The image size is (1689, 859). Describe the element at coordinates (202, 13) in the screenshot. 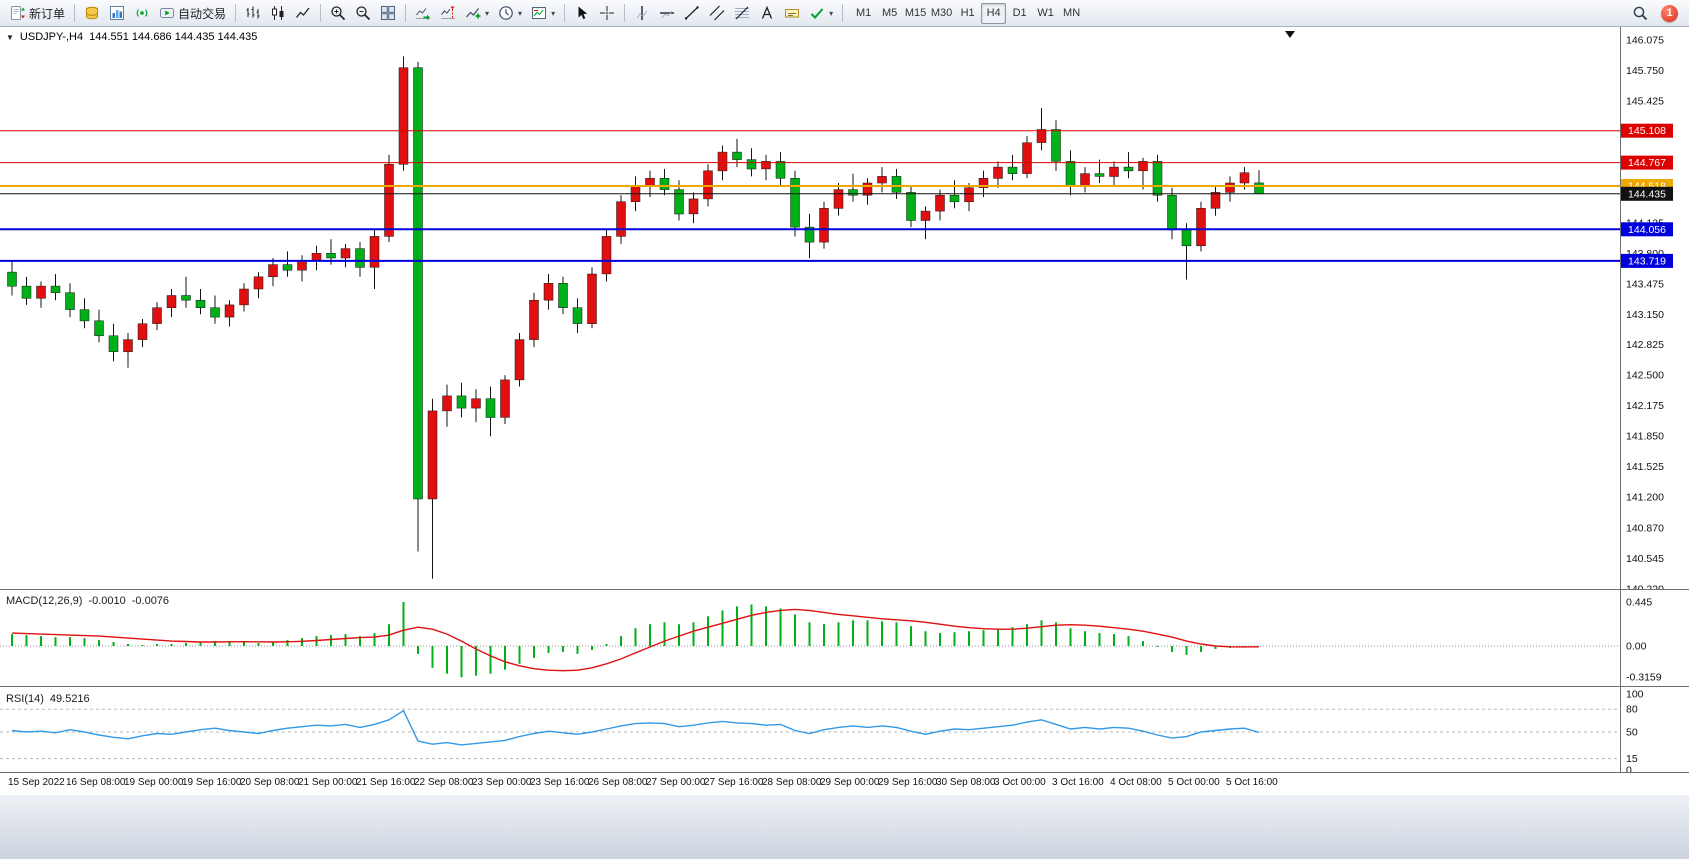

I see `autotrading-button-label: 自动交易` at that location.